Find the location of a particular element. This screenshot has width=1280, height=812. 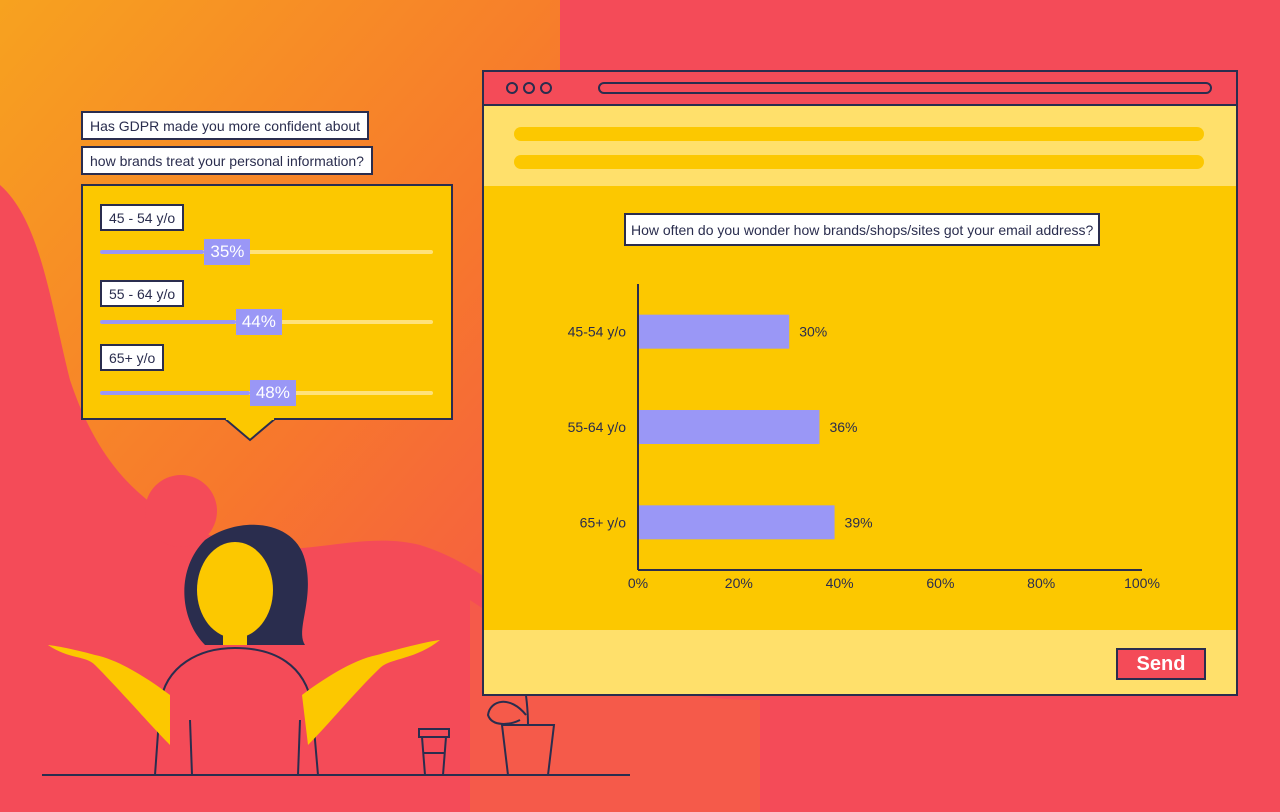

x-tick-label: 40% is located at coordinates (840, 583).